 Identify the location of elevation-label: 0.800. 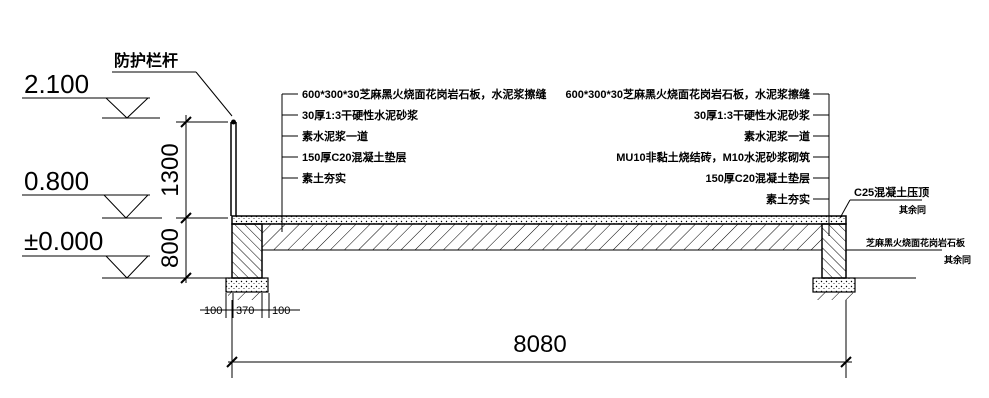
(56, 181).